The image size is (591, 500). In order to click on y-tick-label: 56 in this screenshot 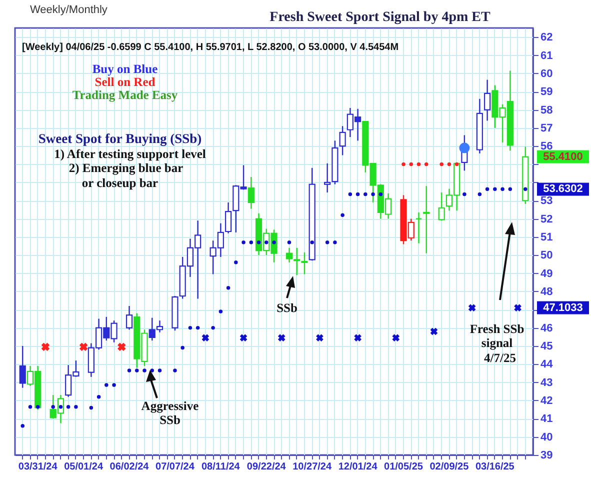, I will do `click(546, 146)`.